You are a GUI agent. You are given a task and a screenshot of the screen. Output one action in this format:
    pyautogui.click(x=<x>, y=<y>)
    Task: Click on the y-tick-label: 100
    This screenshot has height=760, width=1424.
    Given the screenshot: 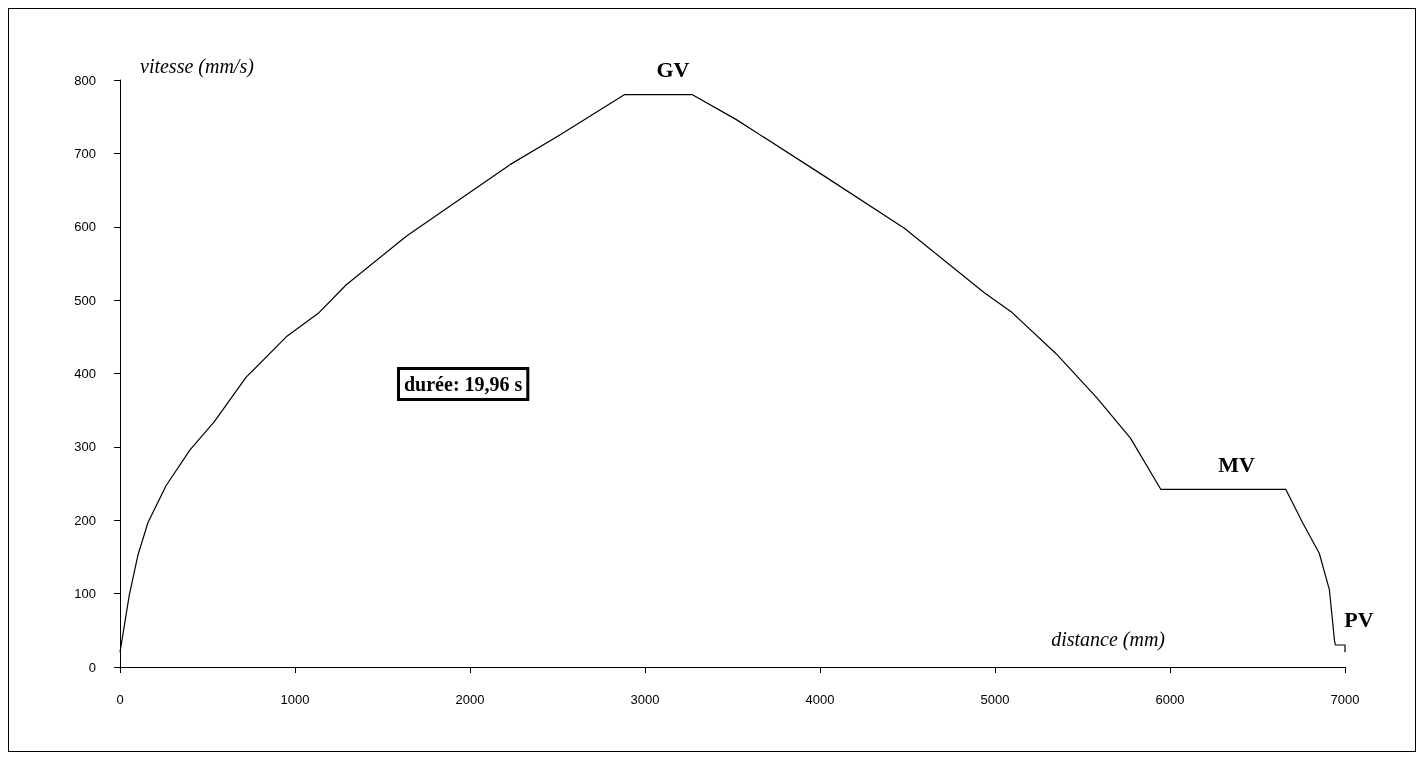 What is the action you would take?
    pyautogui.click(x=85, y=594)
    